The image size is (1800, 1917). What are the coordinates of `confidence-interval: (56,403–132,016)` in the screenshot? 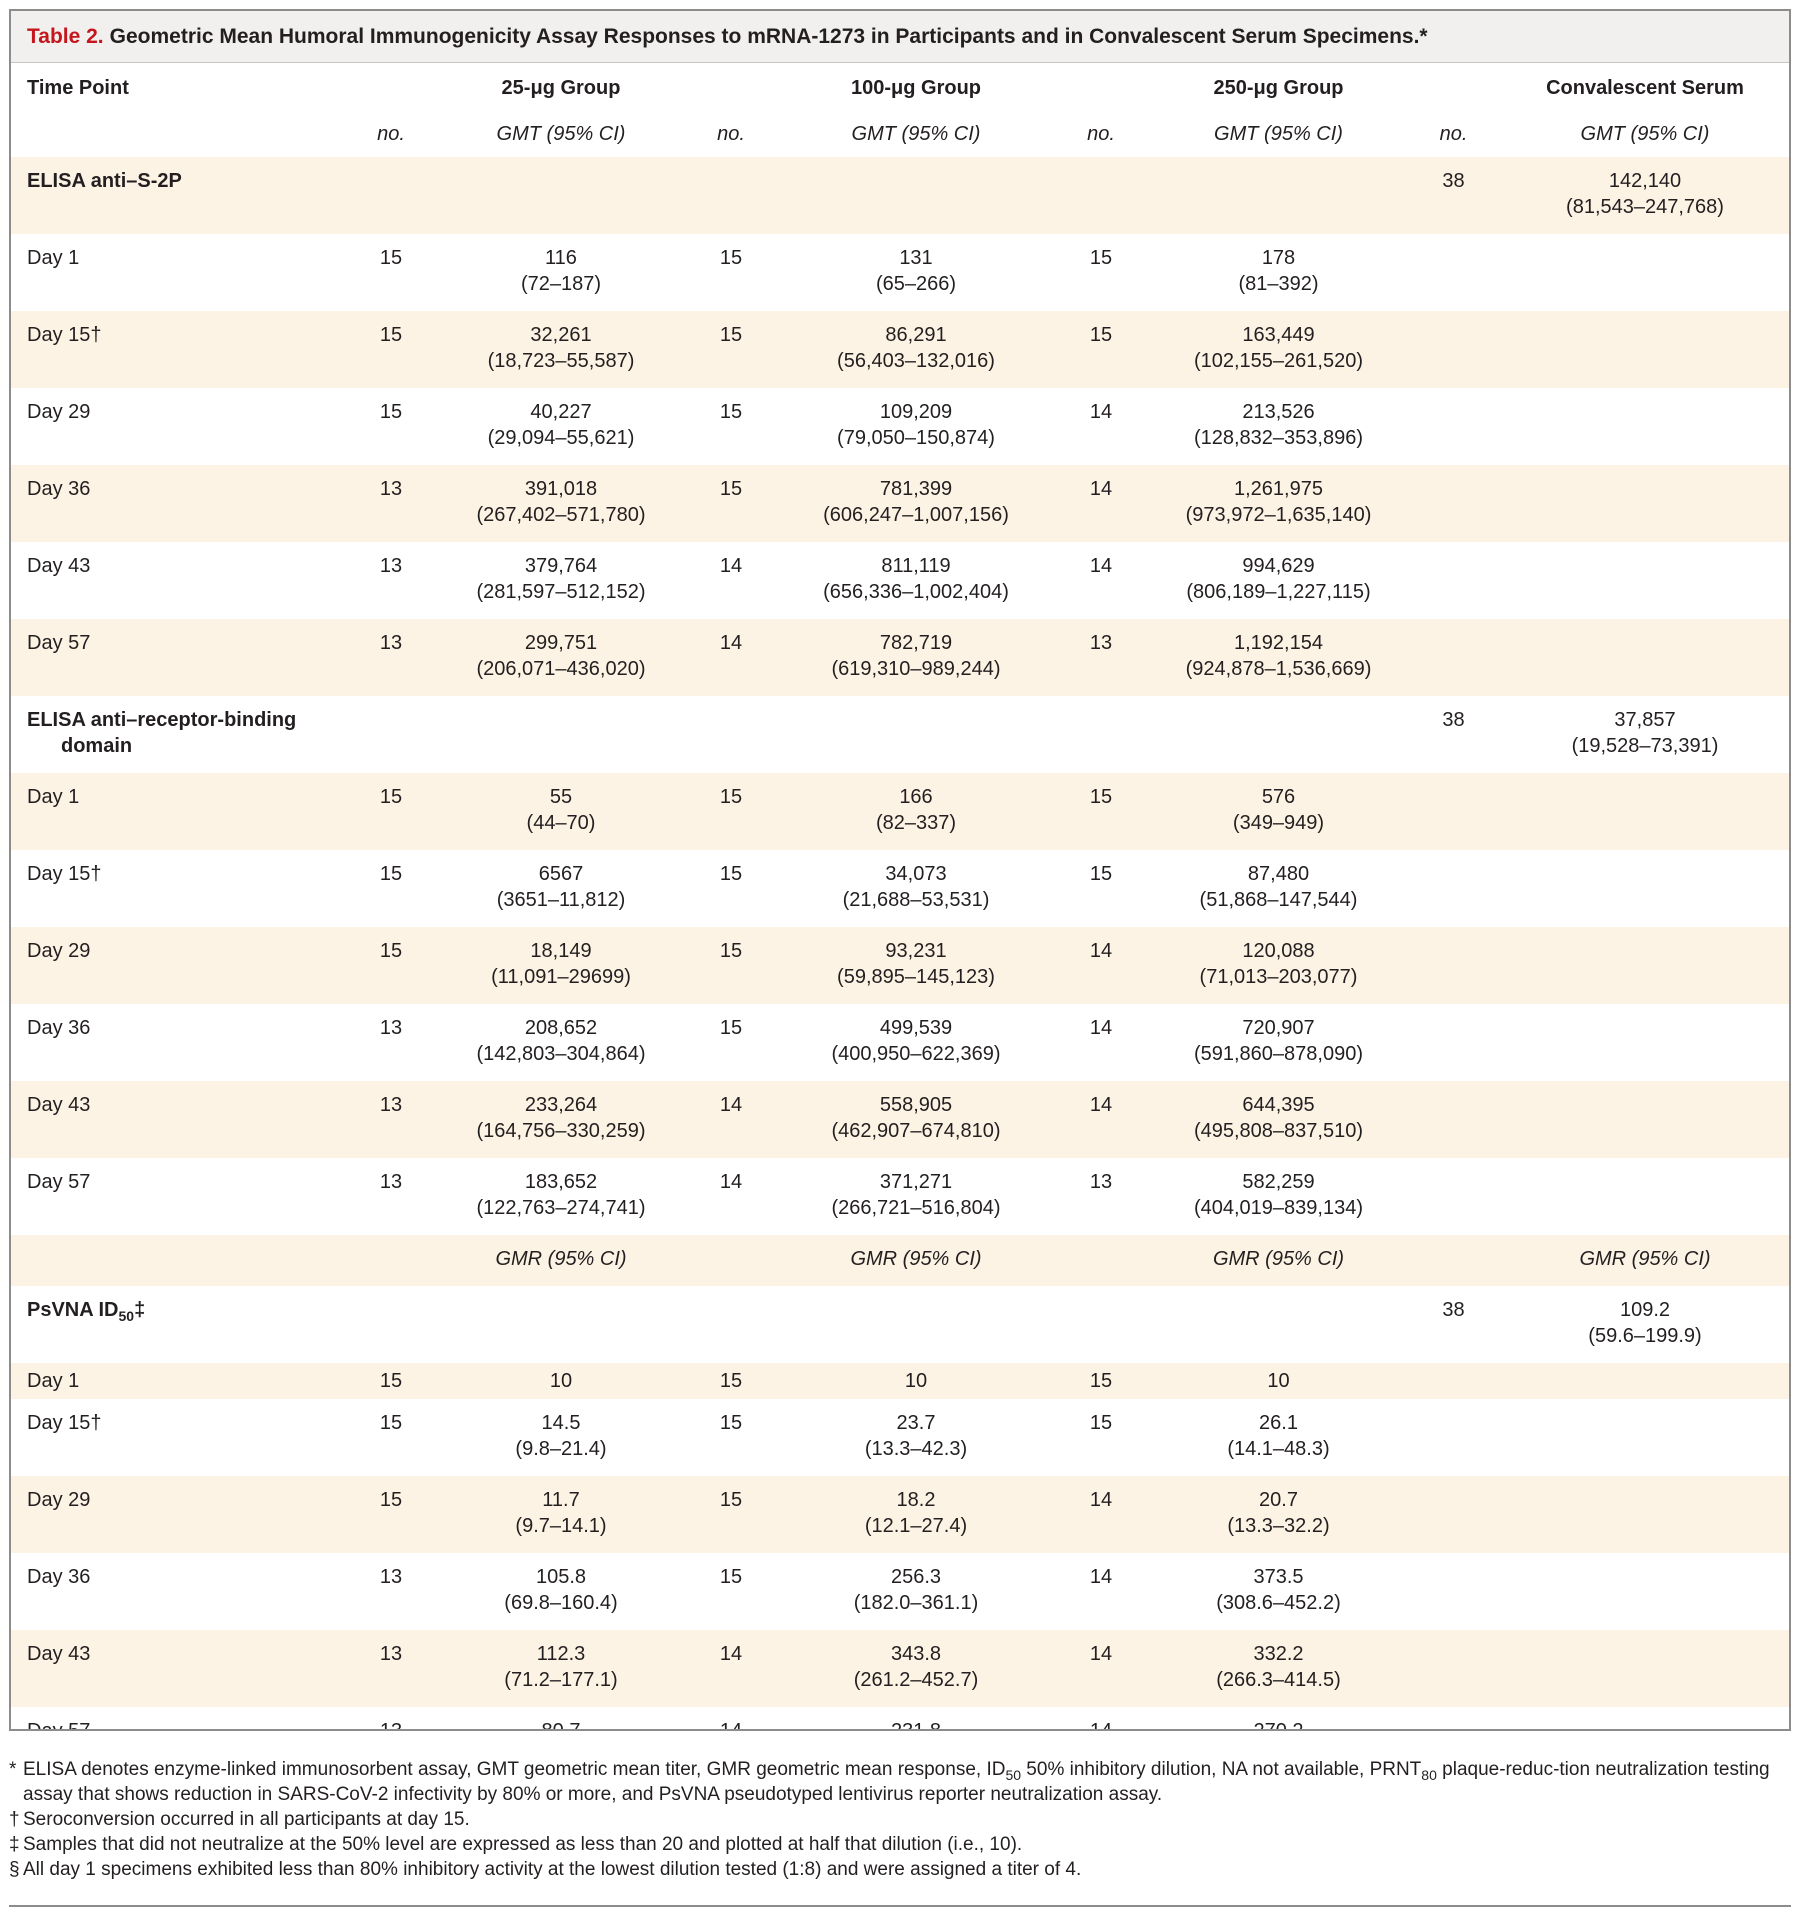 It's located at (916, 361).